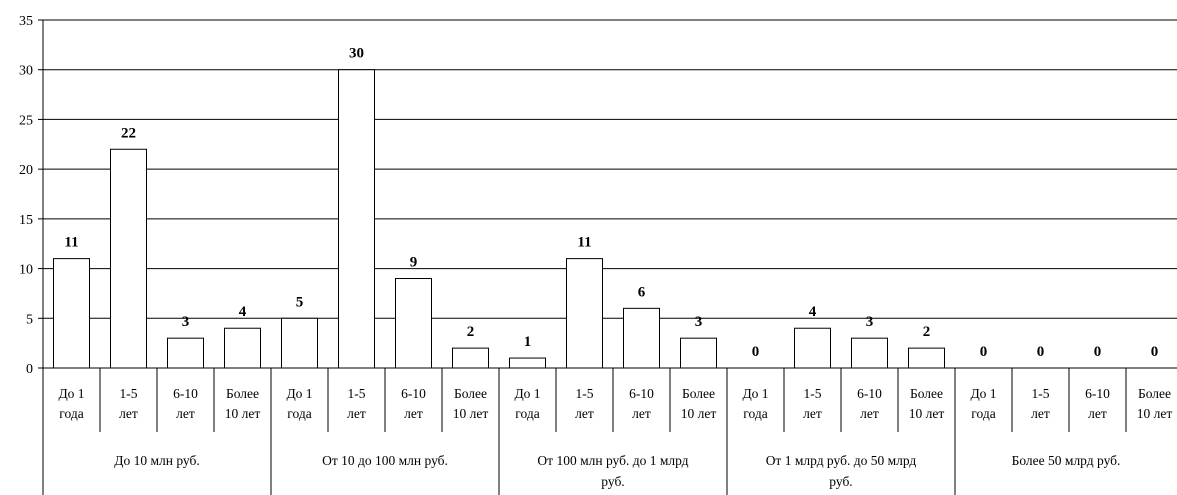 The image size is (1177, 495). I want to click on y-tick-label: 25, so click(26, 120).